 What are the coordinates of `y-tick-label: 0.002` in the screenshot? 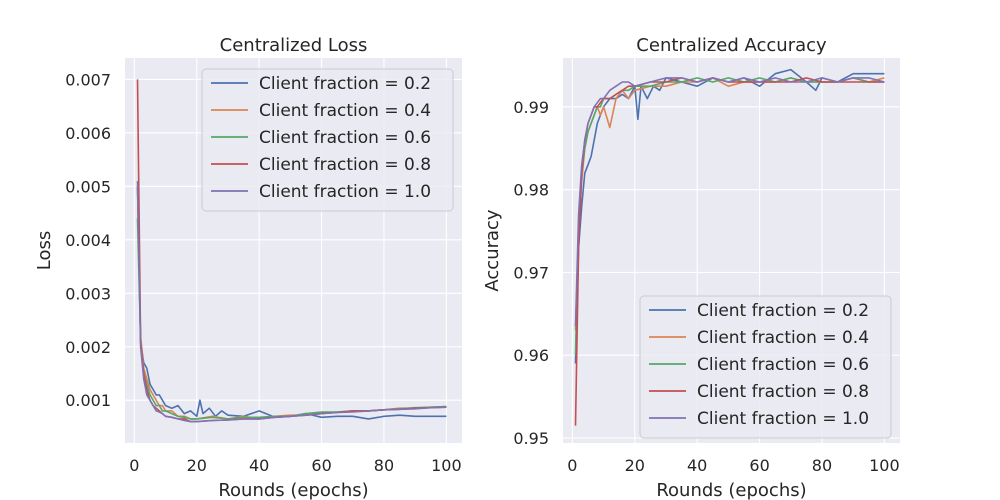 It's located at (88, 347).